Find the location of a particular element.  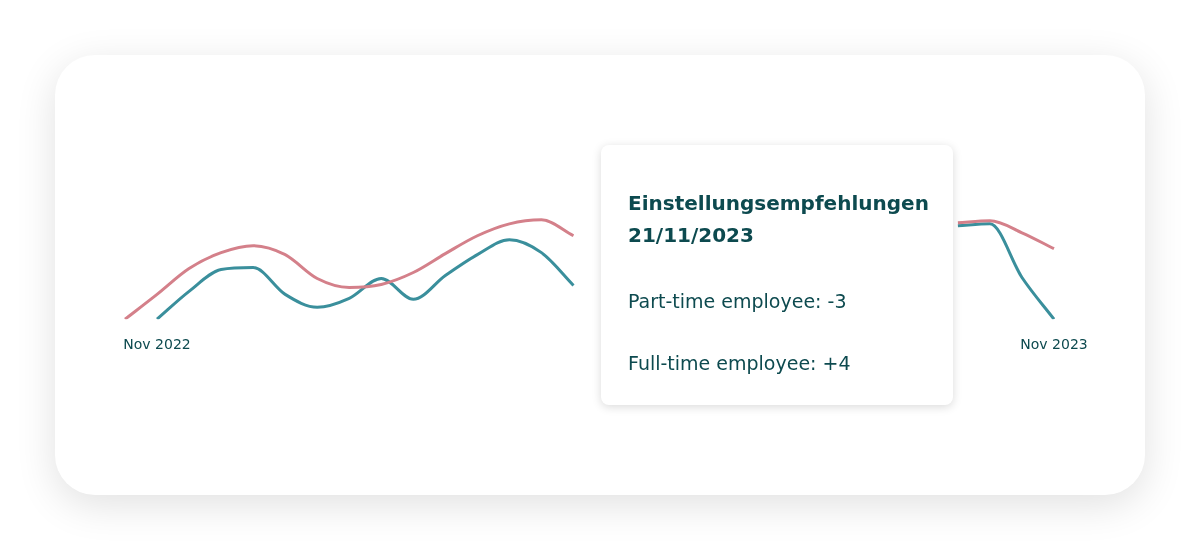

x-tick-label: Nov 2023 is located at coordinates (1054, 344).